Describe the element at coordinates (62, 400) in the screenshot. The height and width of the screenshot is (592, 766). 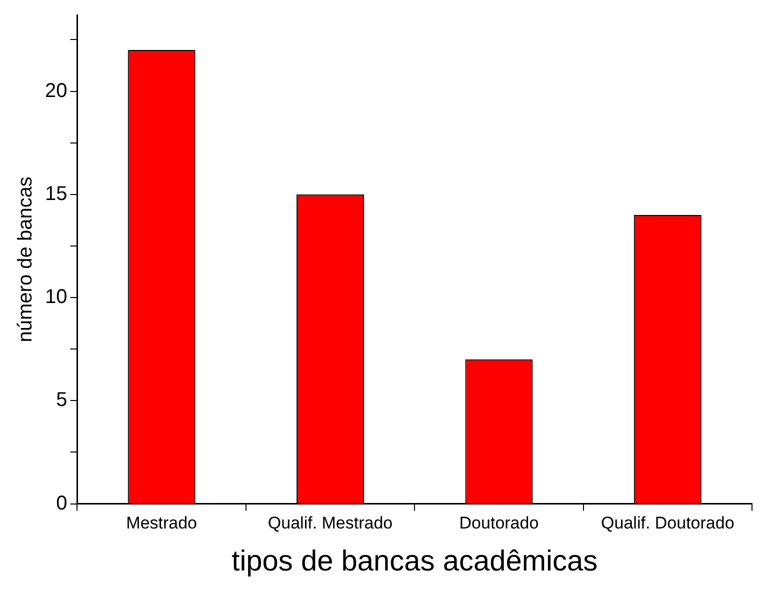
I see `y-tick-label: 5` at that location.